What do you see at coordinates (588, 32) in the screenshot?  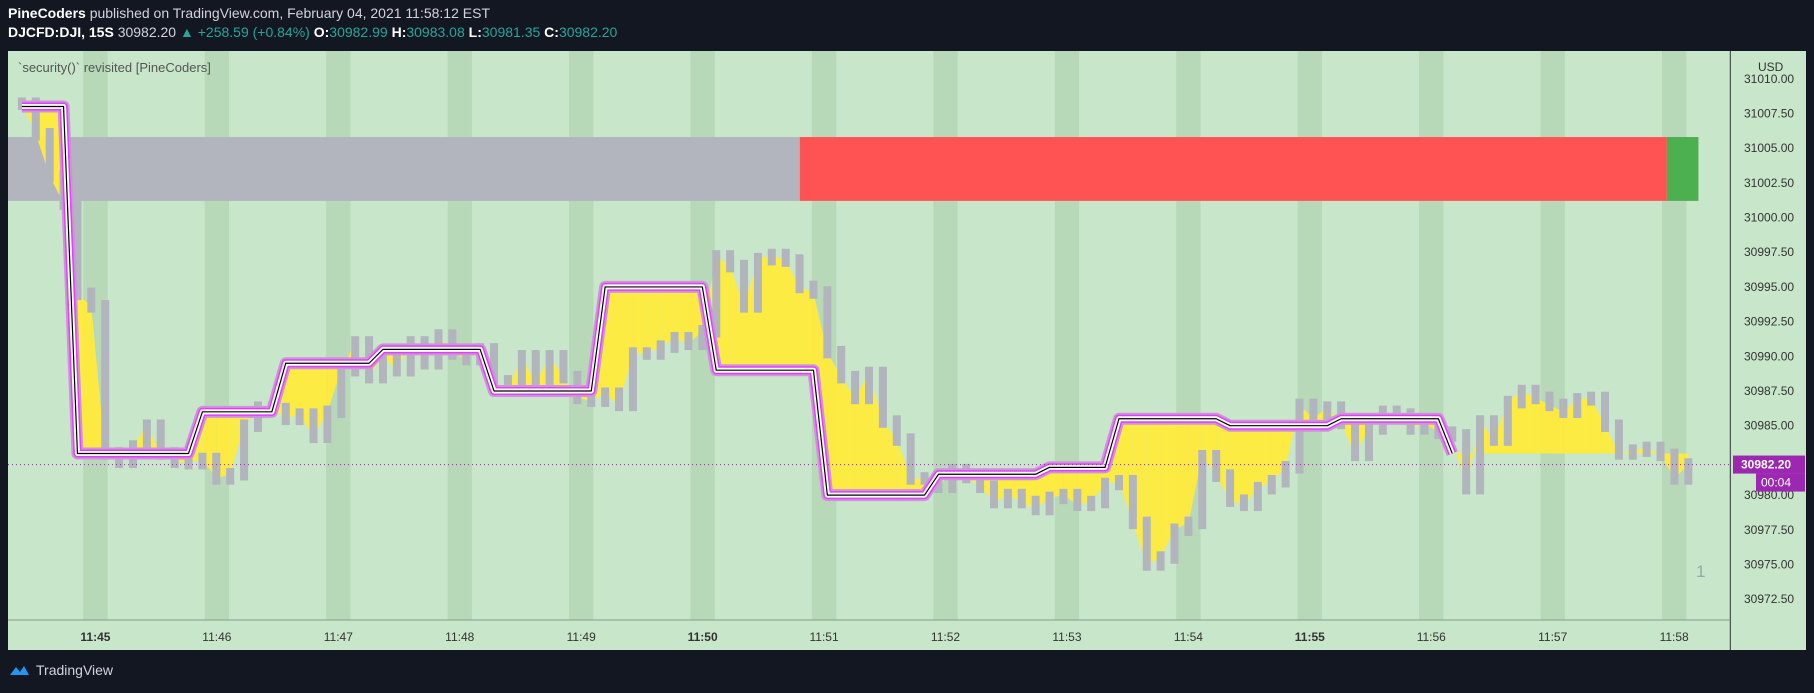 I see `close-value: 30982.20` at bounding box center [588, 32].